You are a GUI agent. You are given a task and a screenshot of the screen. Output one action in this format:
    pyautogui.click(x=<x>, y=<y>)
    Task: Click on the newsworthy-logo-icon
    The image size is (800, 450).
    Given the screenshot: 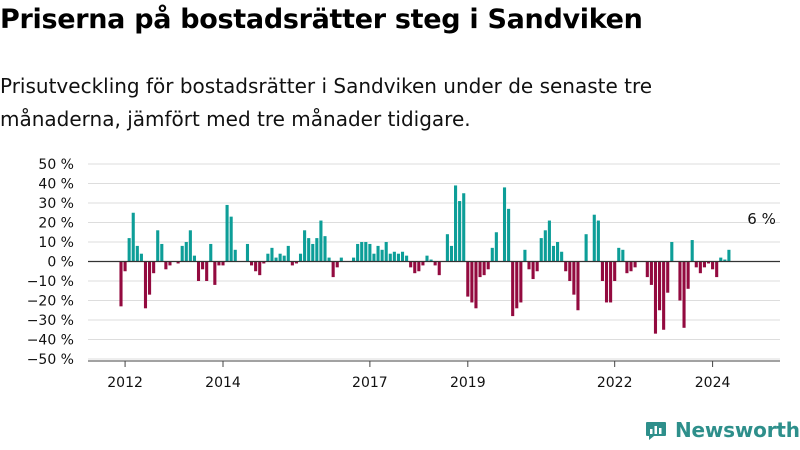 What is the action you would take?
    pyautogui.click(x=656, y=431)
    